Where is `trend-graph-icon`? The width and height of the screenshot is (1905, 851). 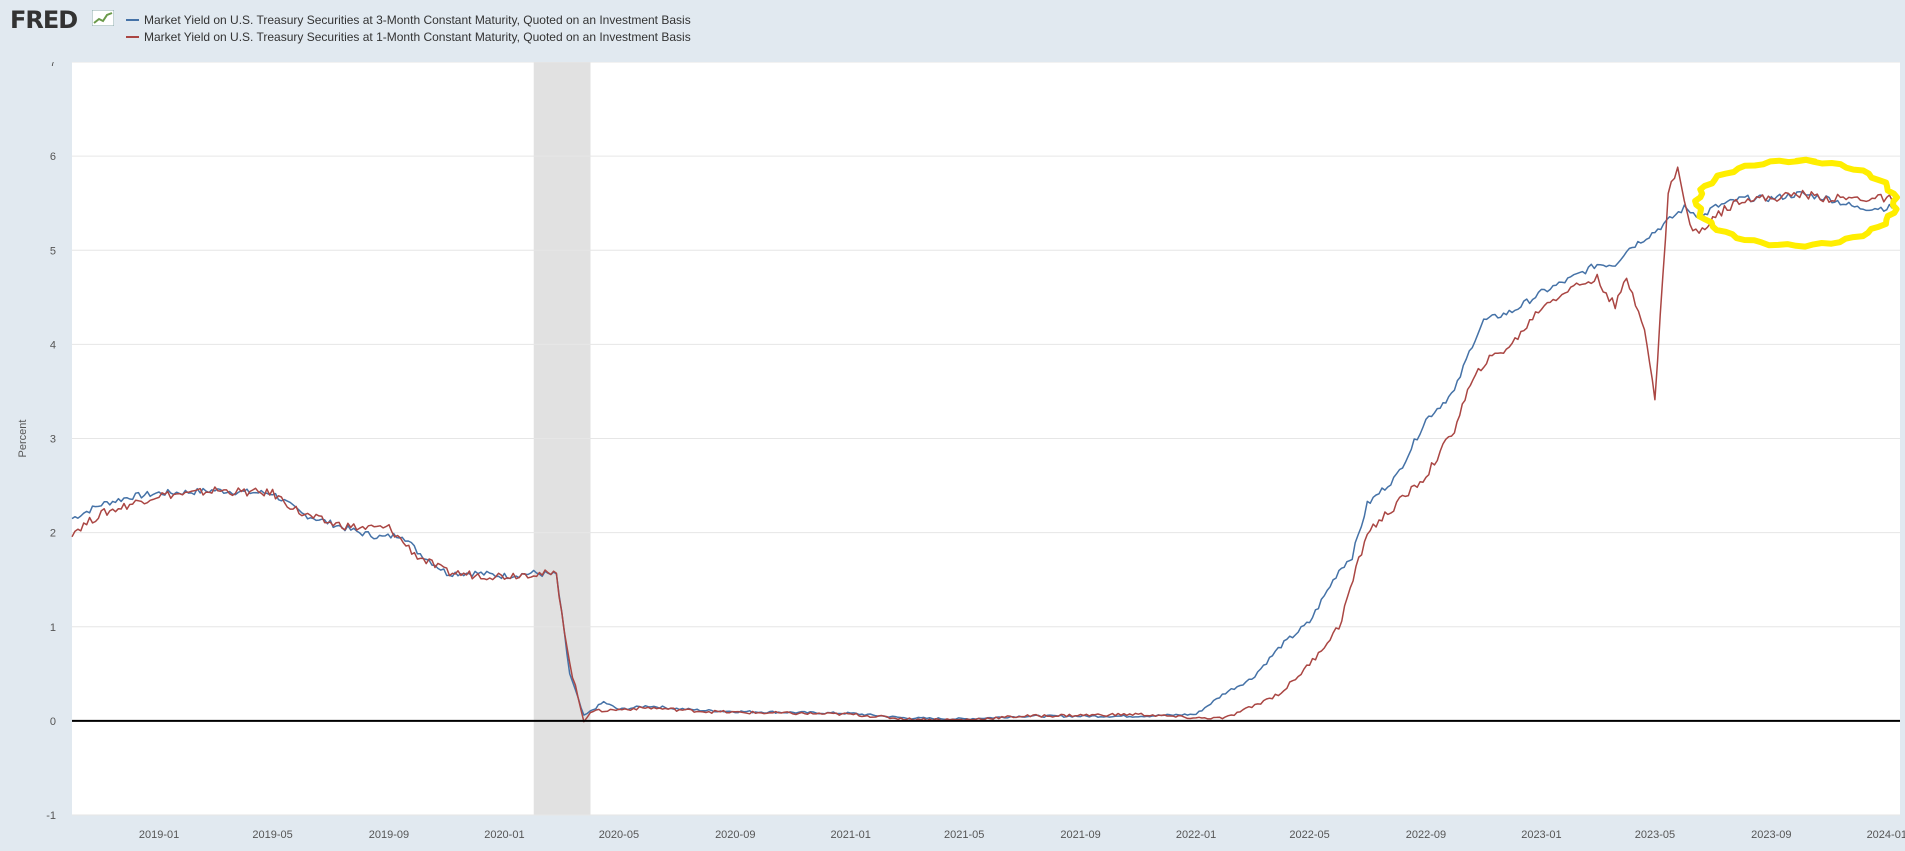 trend-graph-icon is located at coordinates (103, 18).